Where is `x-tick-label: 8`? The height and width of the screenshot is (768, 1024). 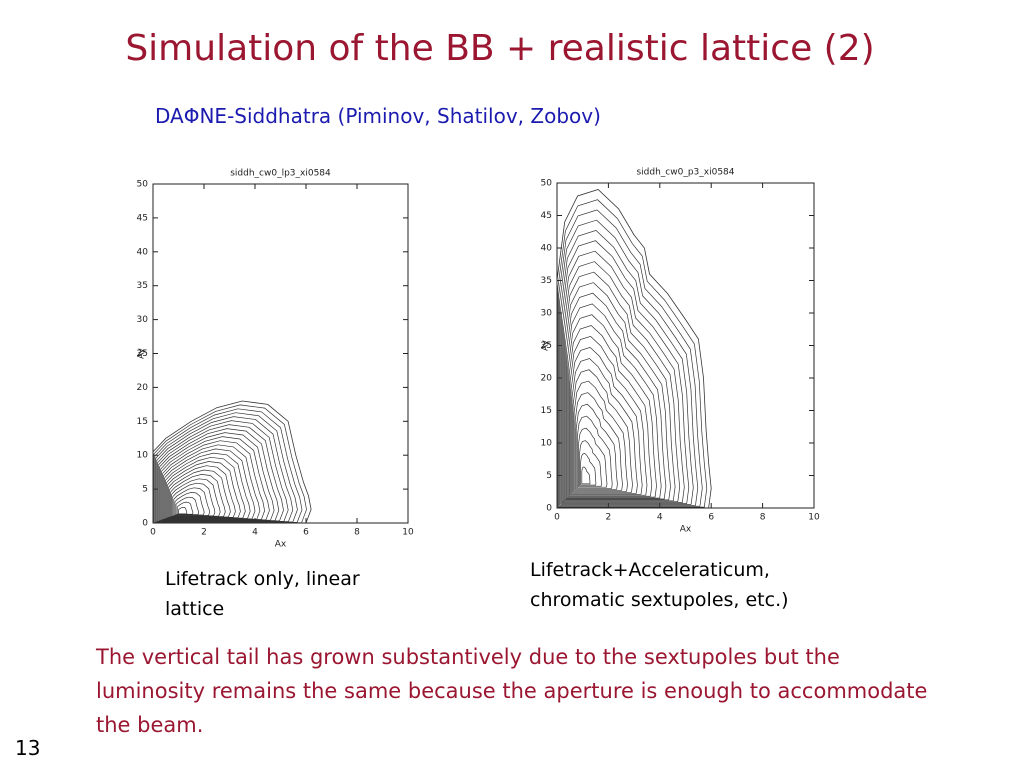
x-tick-label: 8 is located at coordinates (763, 518).